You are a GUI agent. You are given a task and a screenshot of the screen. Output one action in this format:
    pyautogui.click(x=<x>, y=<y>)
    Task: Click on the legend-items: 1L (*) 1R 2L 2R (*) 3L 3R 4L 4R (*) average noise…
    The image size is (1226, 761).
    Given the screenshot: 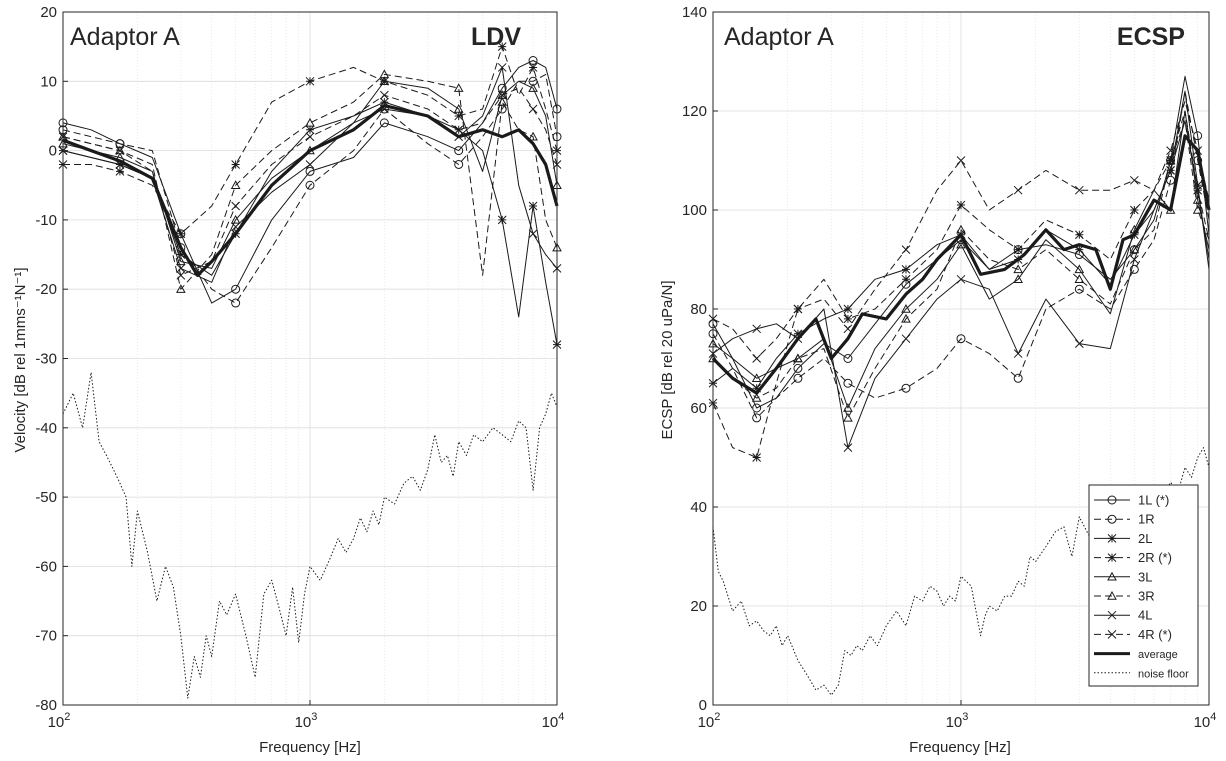 What is the action you would take?
    pyautogui.click(x=1141, y=586)
    